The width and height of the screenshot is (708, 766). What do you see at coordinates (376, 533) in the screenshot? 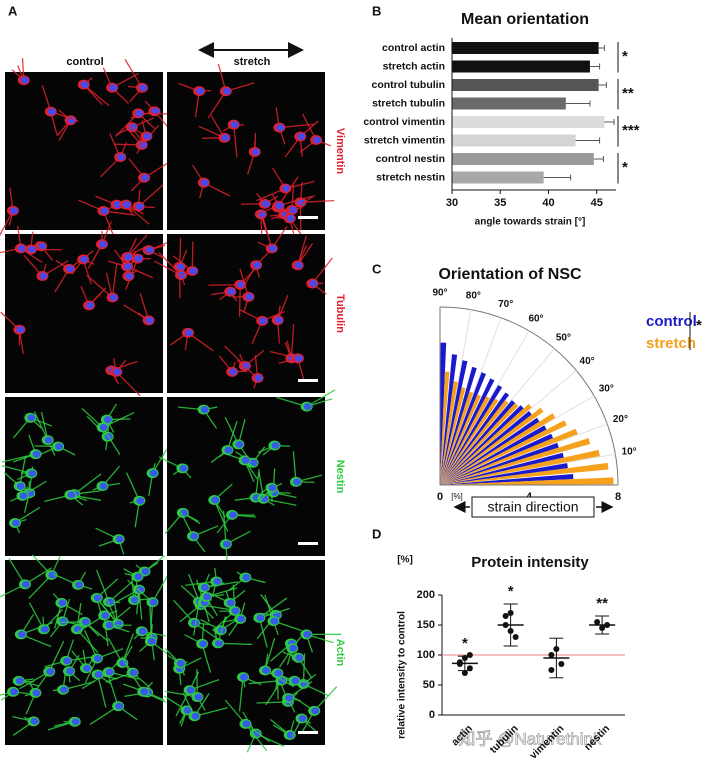
I see `panel-label: D` at bounding box center [376, 533].